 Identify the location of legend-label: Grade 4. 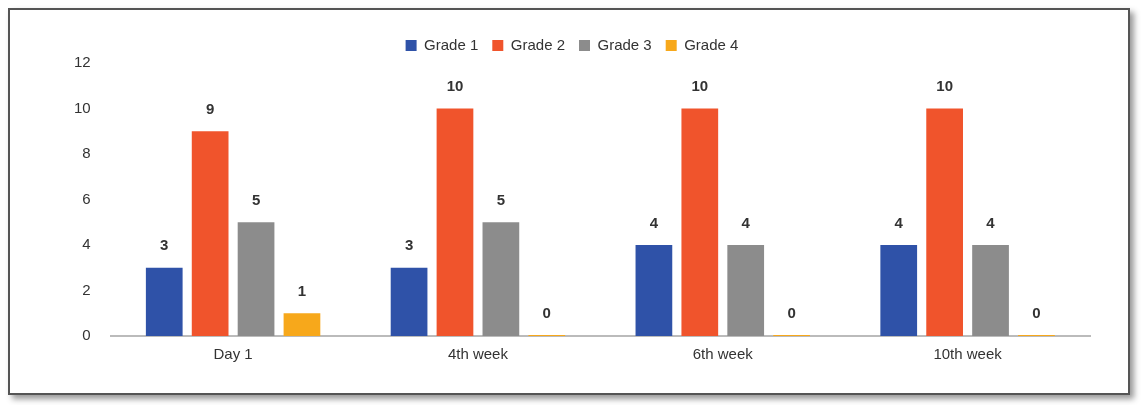
(711, 44).